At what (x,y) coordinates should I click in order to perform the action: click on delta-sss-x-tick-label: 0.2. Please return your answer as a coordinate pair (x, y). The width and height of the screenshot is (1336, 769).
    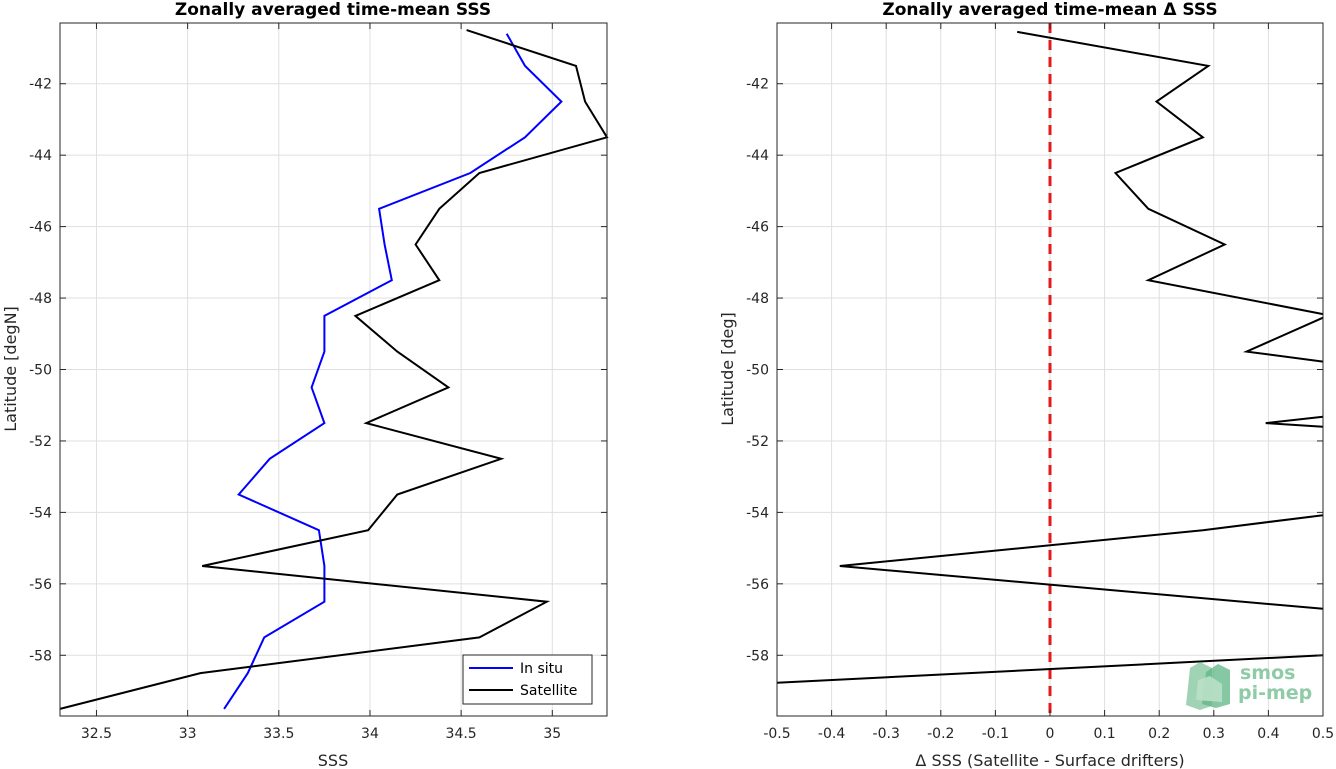
    Looking at the image, I should click on (1159, 734).